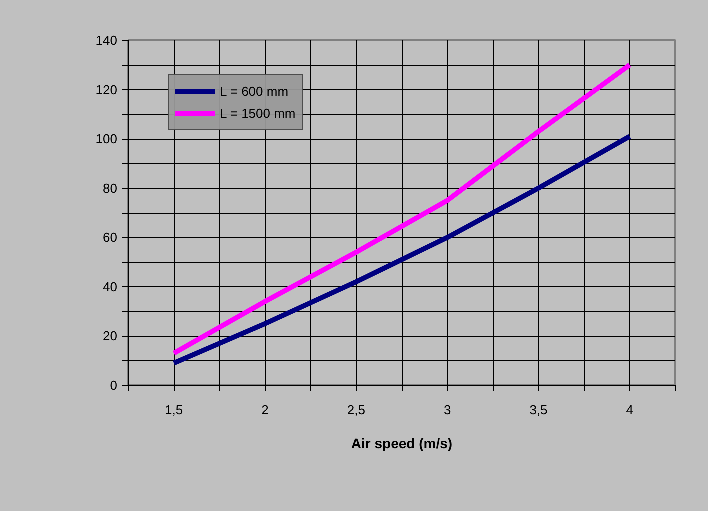 This screenshot has width=708, height=511. Describe the element at coordinates (630, 410) in the screenshot. I see `x-tick-label: 4` at that location.